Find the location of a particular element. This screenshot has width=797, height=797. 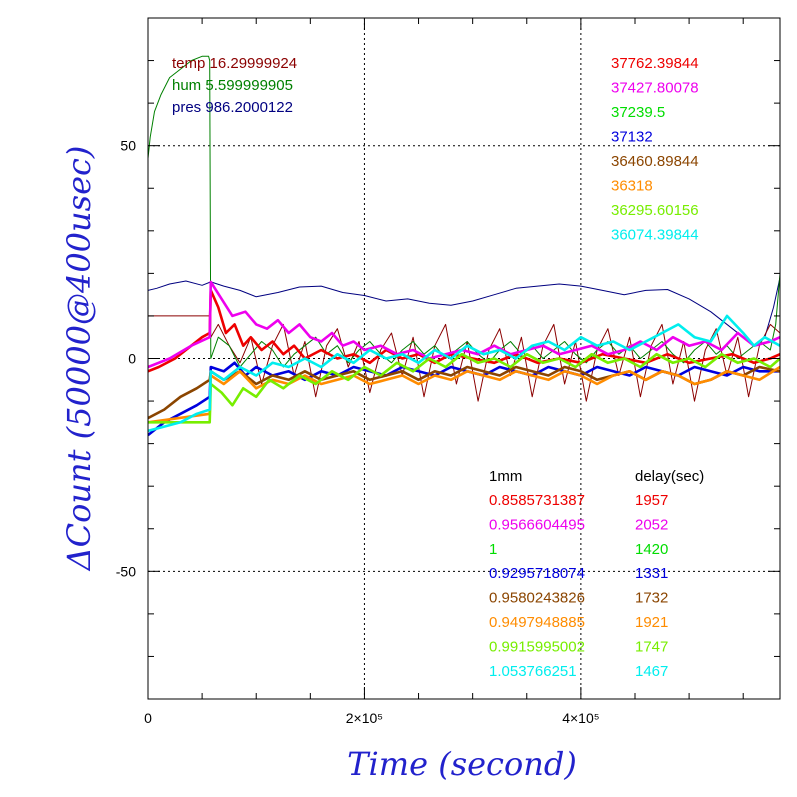

table-delay-7: 1467 is located at coordinates (651, 671).